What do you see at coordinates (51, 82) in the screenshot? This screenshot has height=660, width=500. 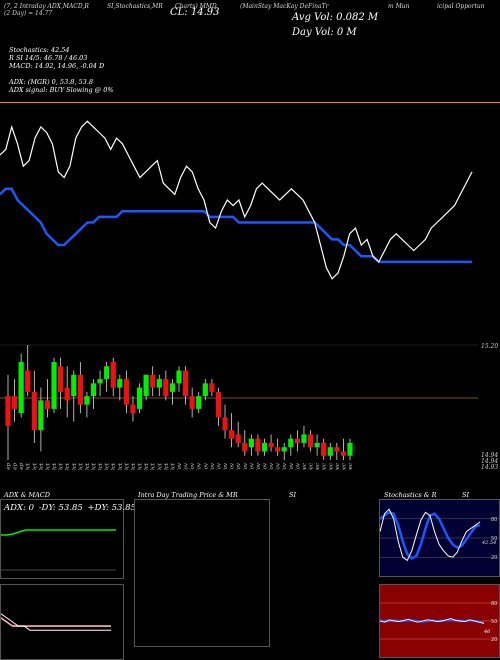 I see `info-adx: ADX: (MGR) 0, 53.8, 53.8` at bounding box center [51, 82].